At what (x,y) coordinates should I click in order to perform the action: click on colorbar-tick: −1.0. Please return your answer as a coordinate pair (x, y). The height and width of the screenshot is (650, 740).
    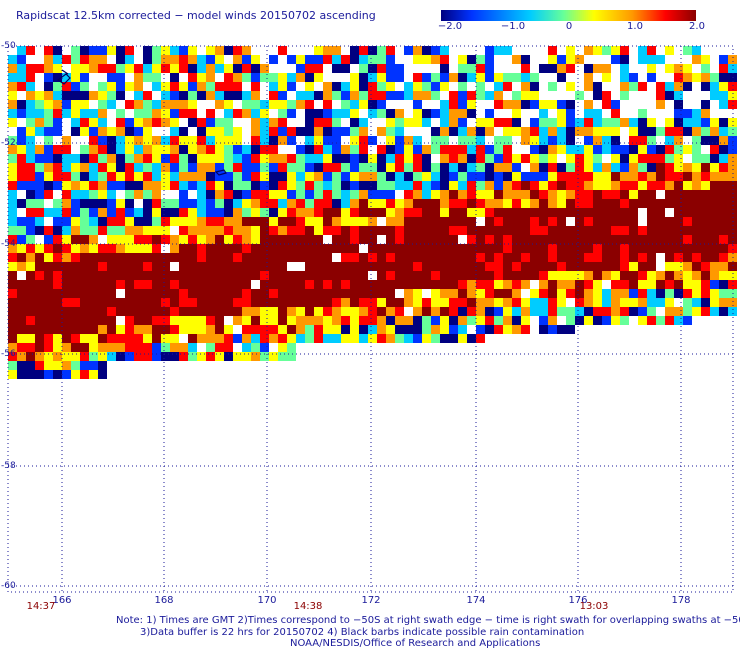
    Looking at the image, I should click on (513, 26).